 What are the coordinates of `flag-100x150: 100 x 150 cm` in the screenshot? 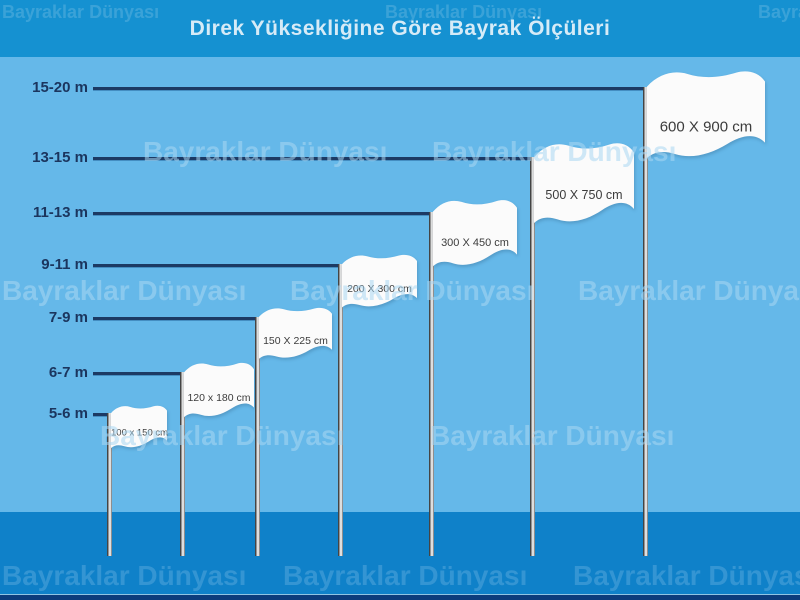 It's located at (140, 430).